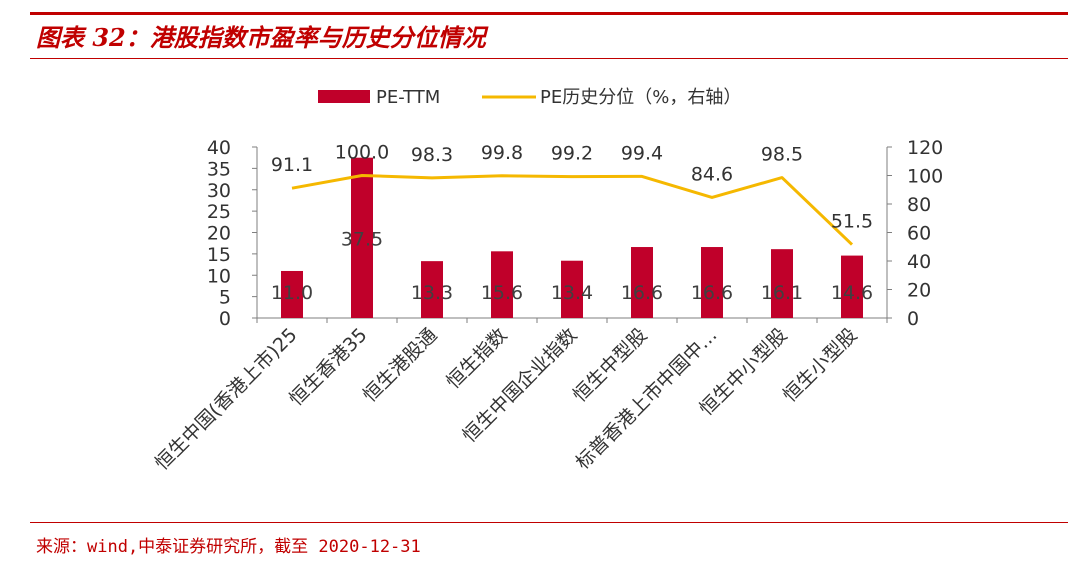 The width and height of the screenshot is (1080, 566). Describe the element at coordinates (226, 399) in the screenshot. I see `category-label: 恒生中国(香港上市)25` at that location.